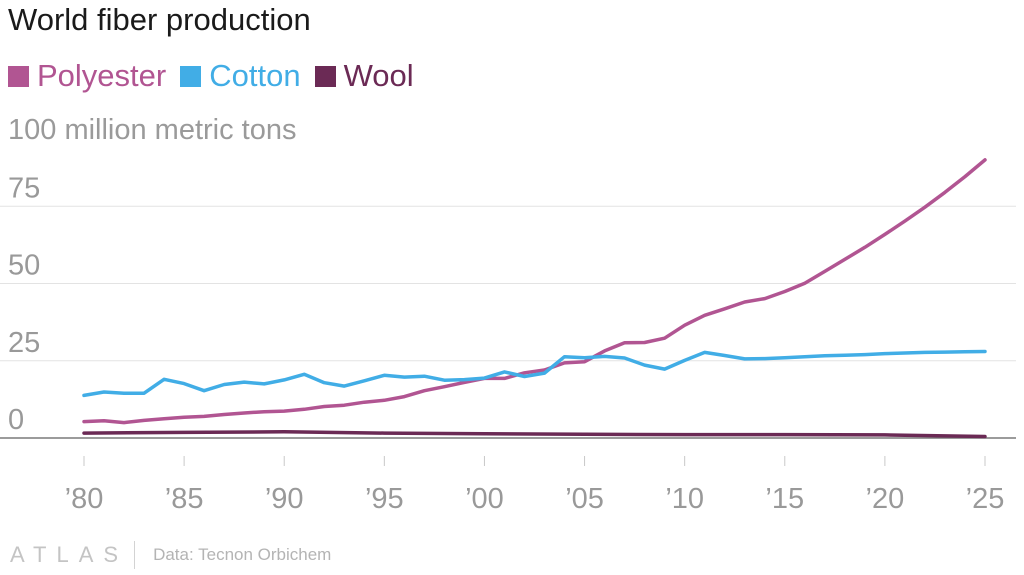 This screenshot has height=575, width=1024. What do you see at coordinates (255, 75) in the screenshot?
I see `legend-label-cotton: Cotton` at bounding box center [255, 75].